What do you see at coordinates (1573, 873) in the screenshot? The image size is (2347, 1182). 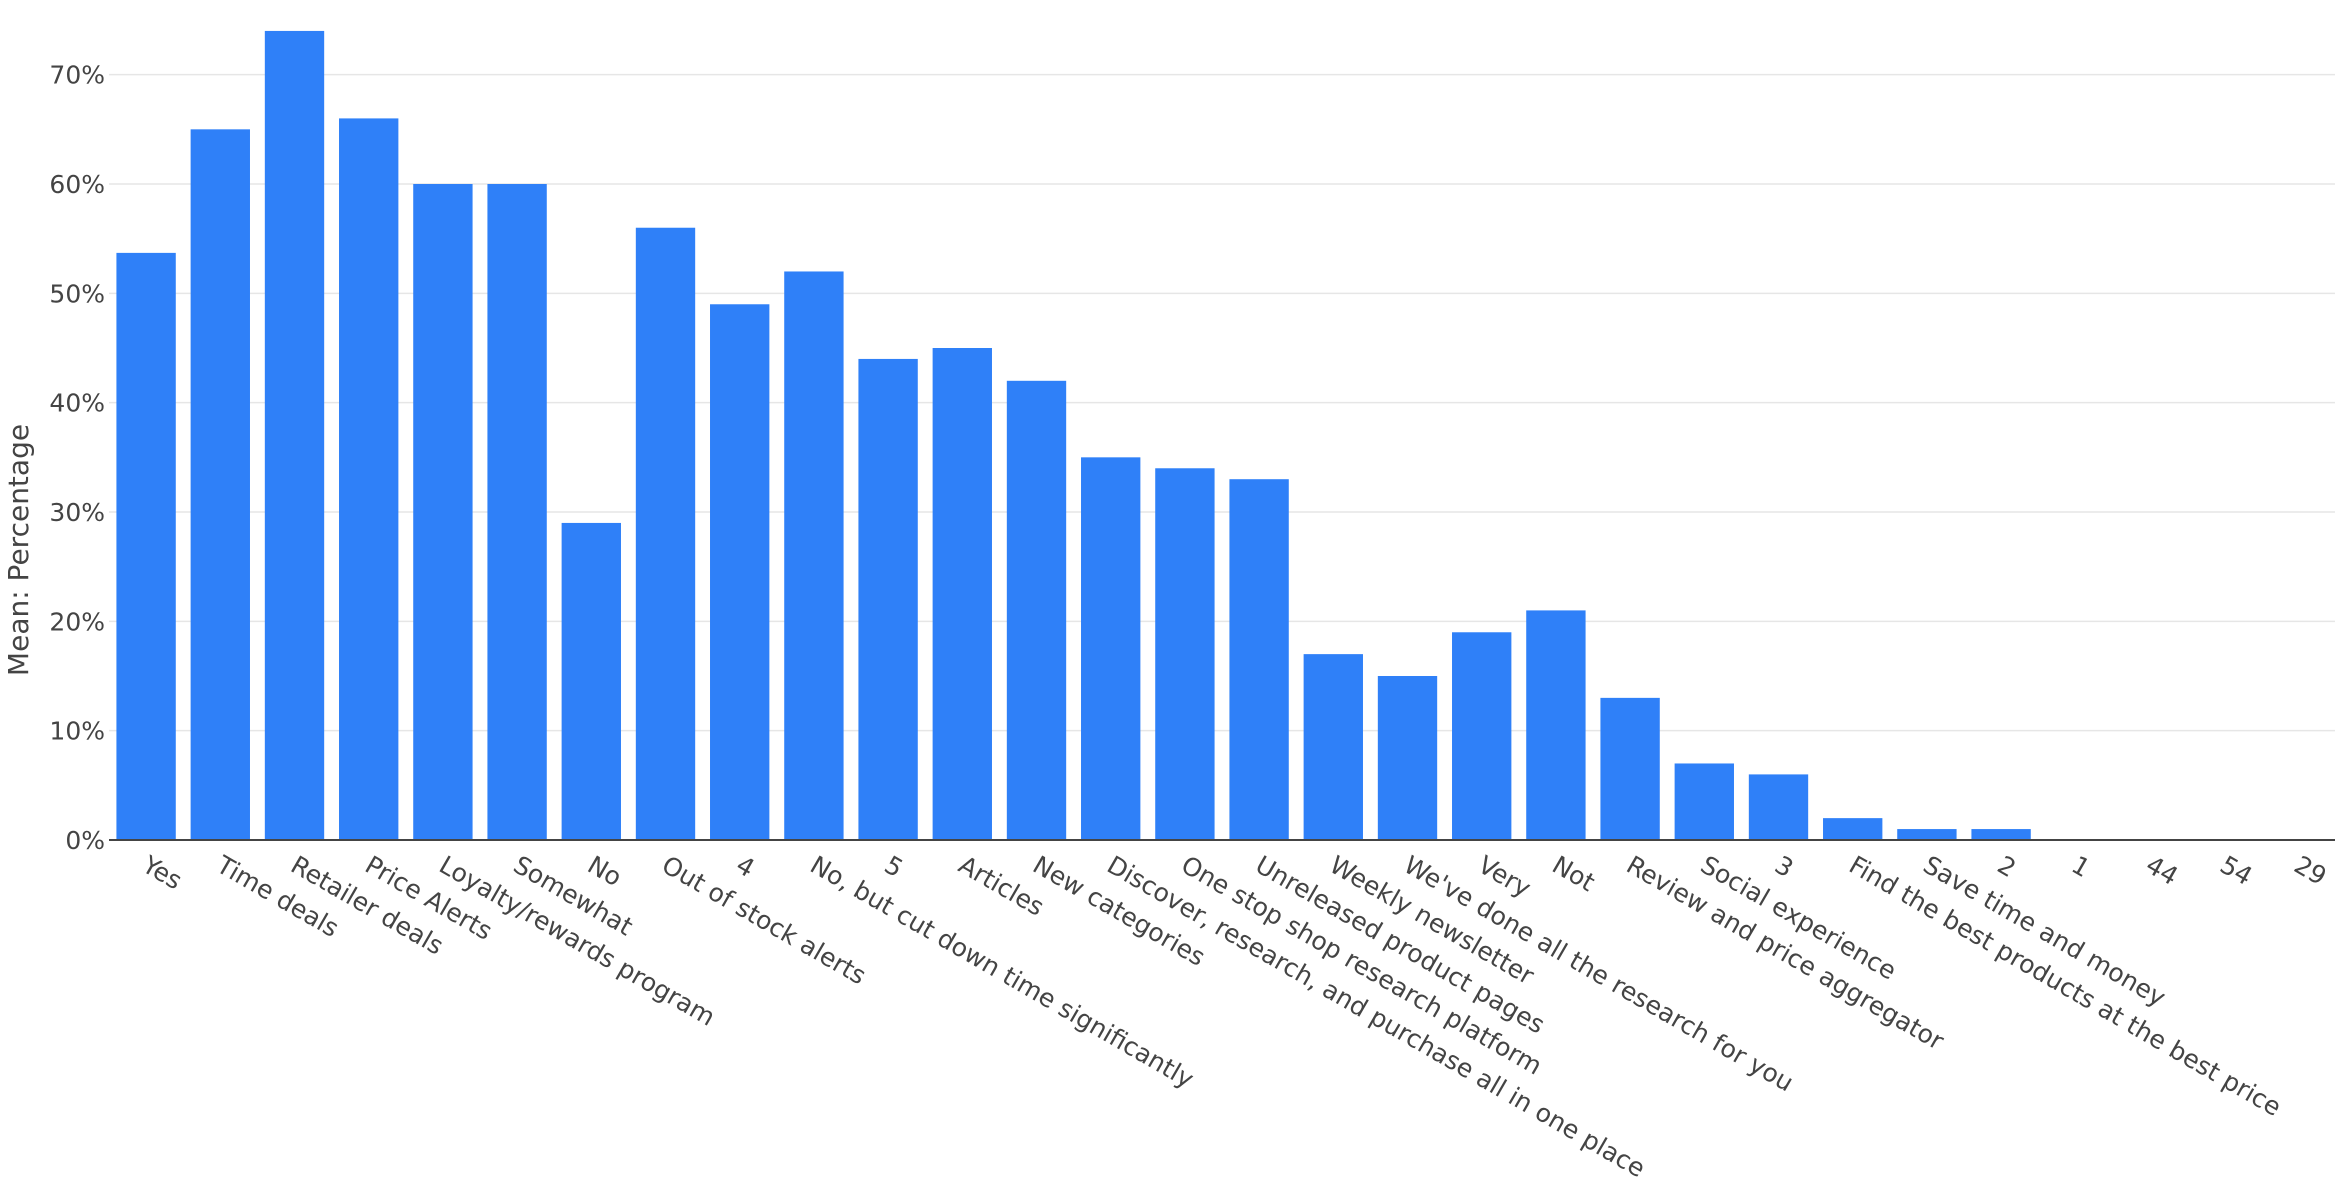 I see `x-tick-label: Not` at bounding box center [1573, 873].